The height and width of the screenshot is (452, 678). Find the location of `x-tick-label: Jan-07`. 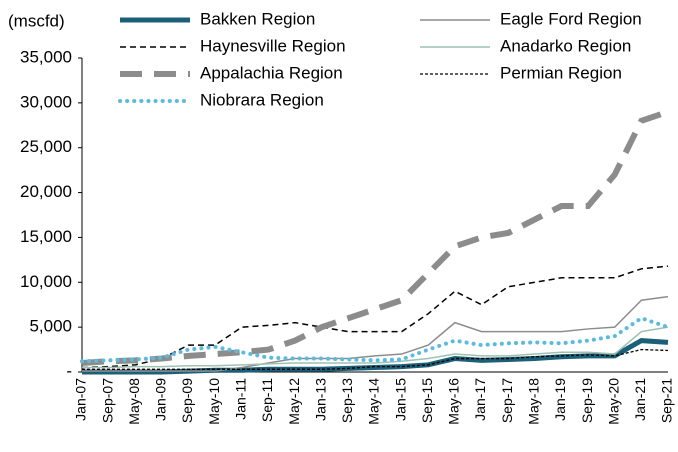

x-tick-label: Jan-07 is located at coordinates (81, 399).